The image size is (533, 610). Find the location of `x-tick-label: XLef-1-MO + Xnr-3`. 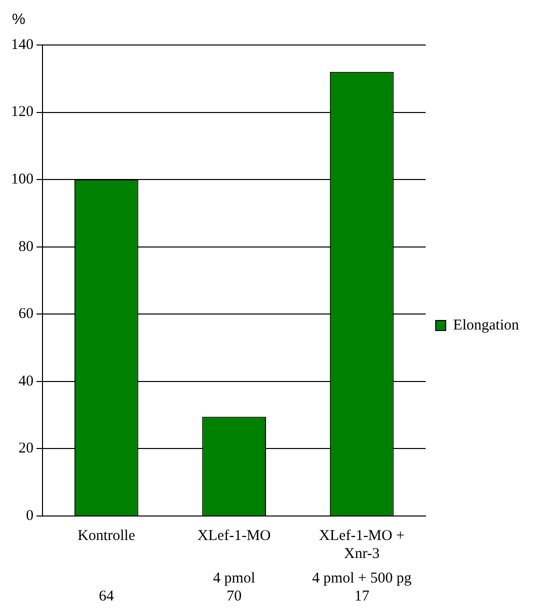

x-tick-label: XLef-1-MO + Xnr-3 is located at coordinates (362, 545).